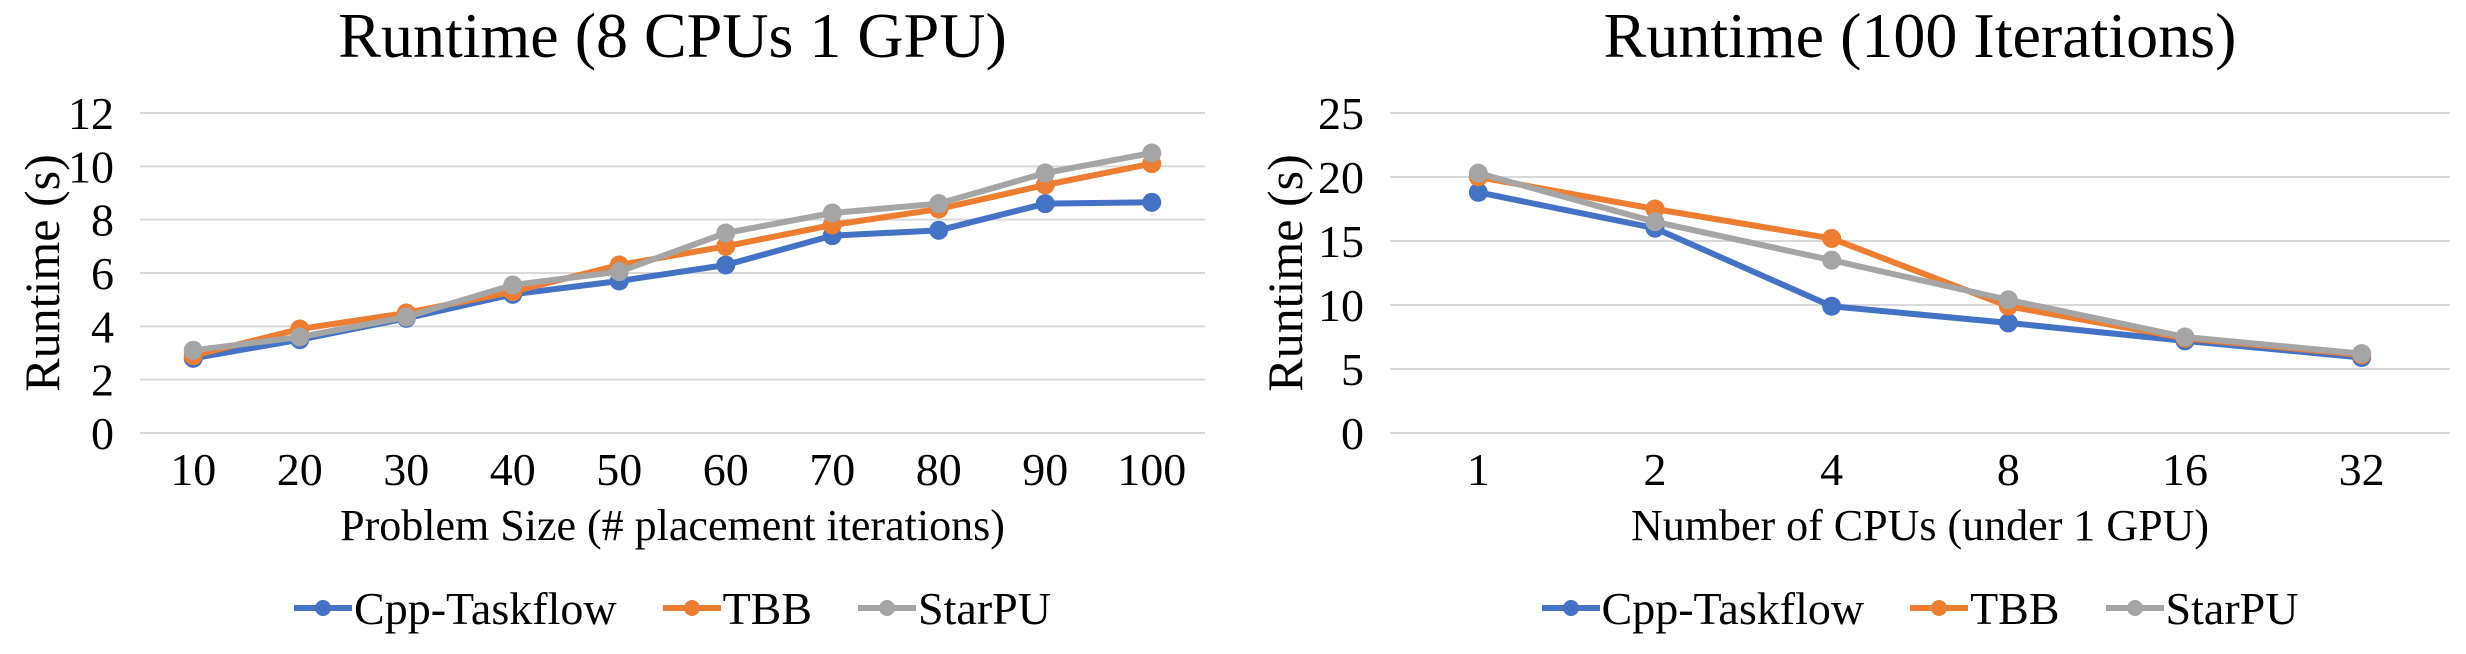  I want to click on chart-title: Runtime (8 CPUs 1 GPU), so click(672, 35).